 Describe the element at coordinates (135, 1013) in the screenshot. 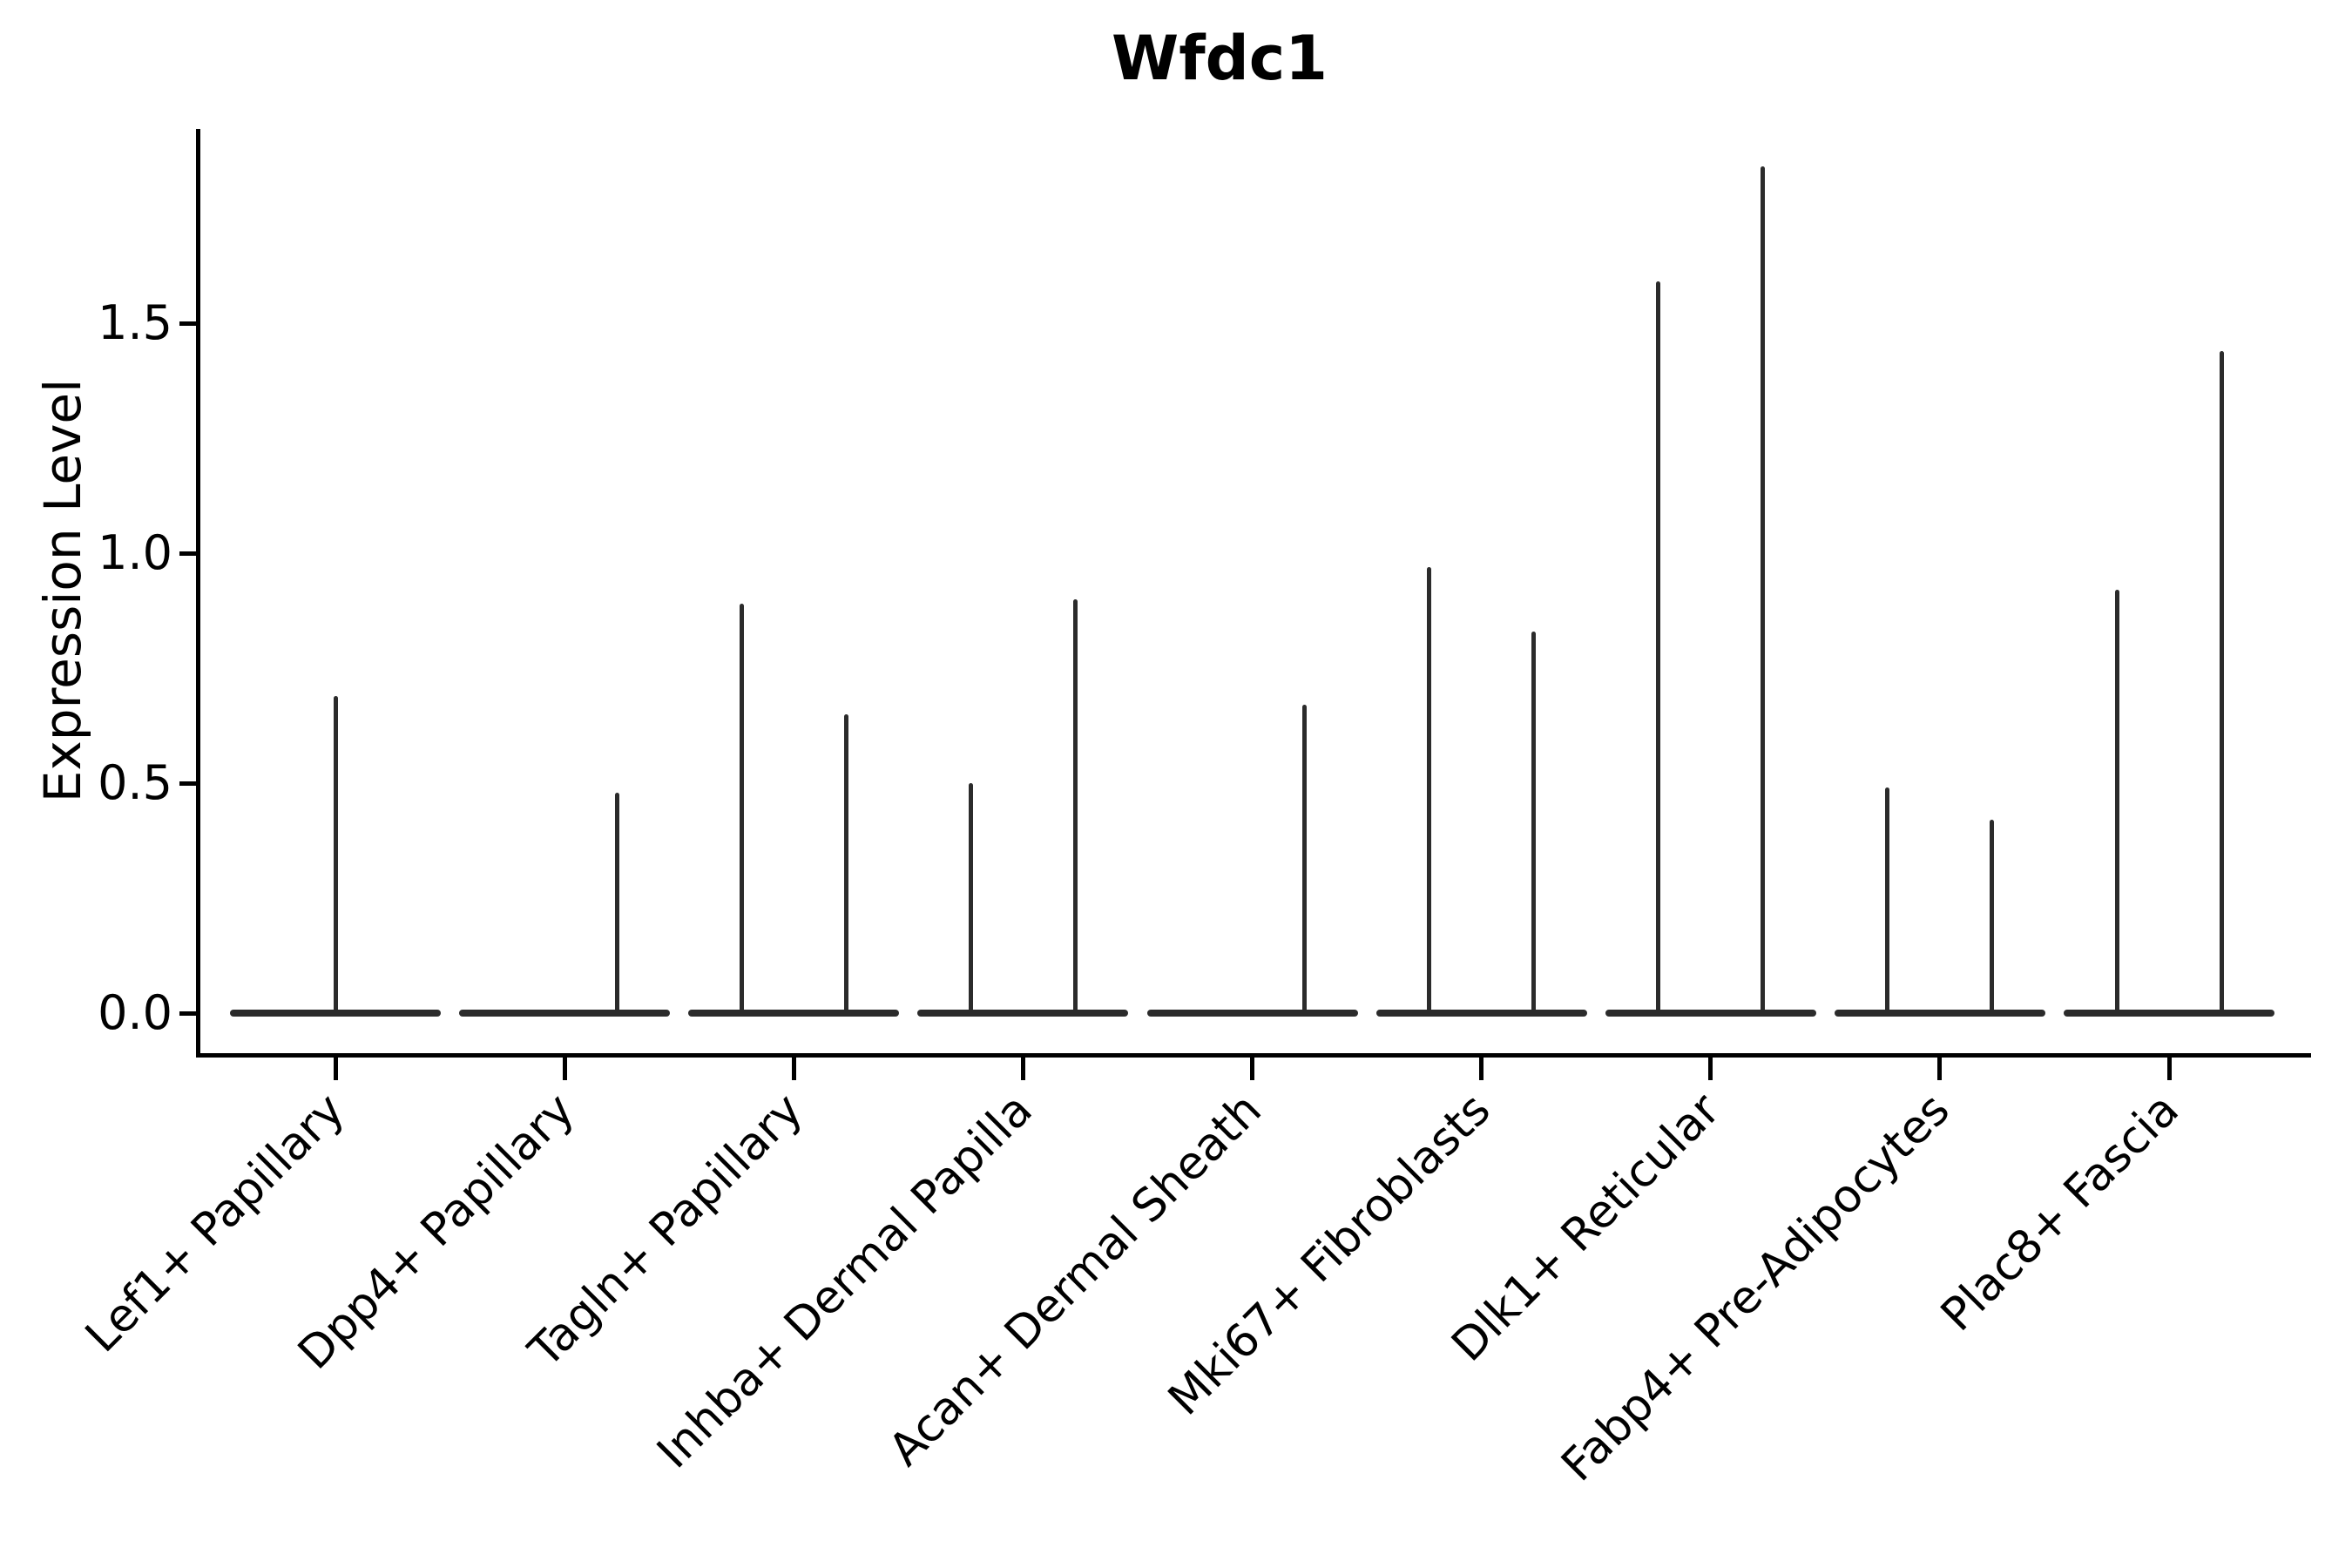

I see `y-tick-label: 0.0` at that location.